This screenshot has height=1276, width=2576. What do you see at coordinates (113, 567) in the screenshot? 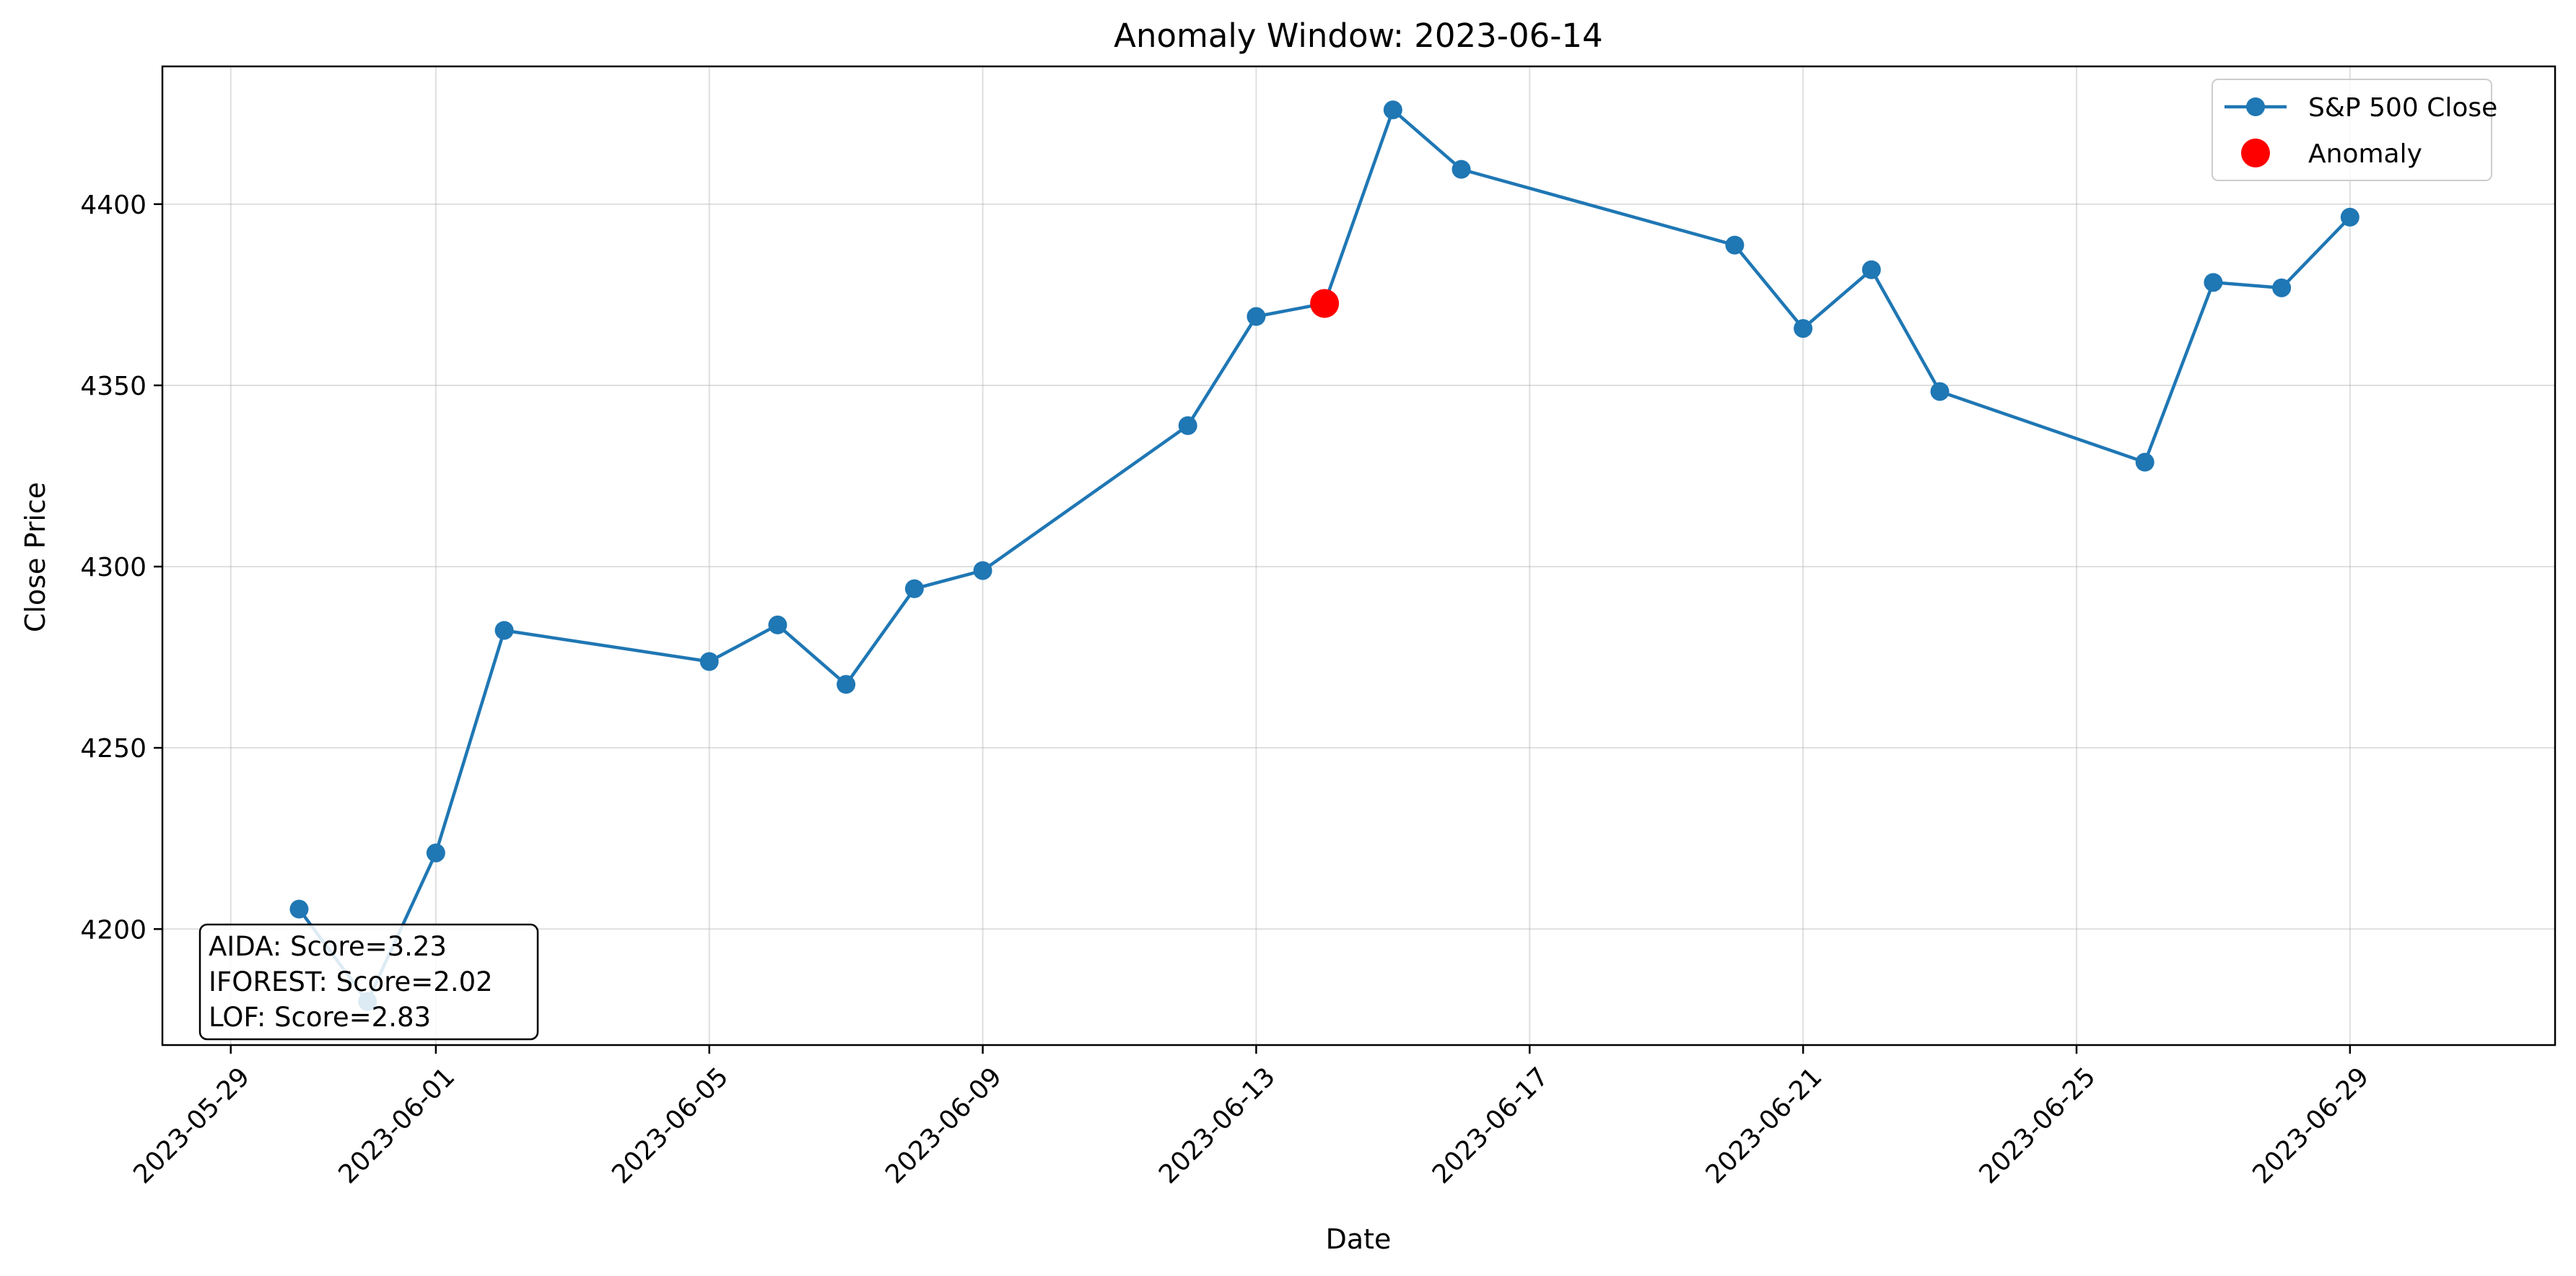
I see `y-tick-label: 4300` at bounding box center [113, 567].